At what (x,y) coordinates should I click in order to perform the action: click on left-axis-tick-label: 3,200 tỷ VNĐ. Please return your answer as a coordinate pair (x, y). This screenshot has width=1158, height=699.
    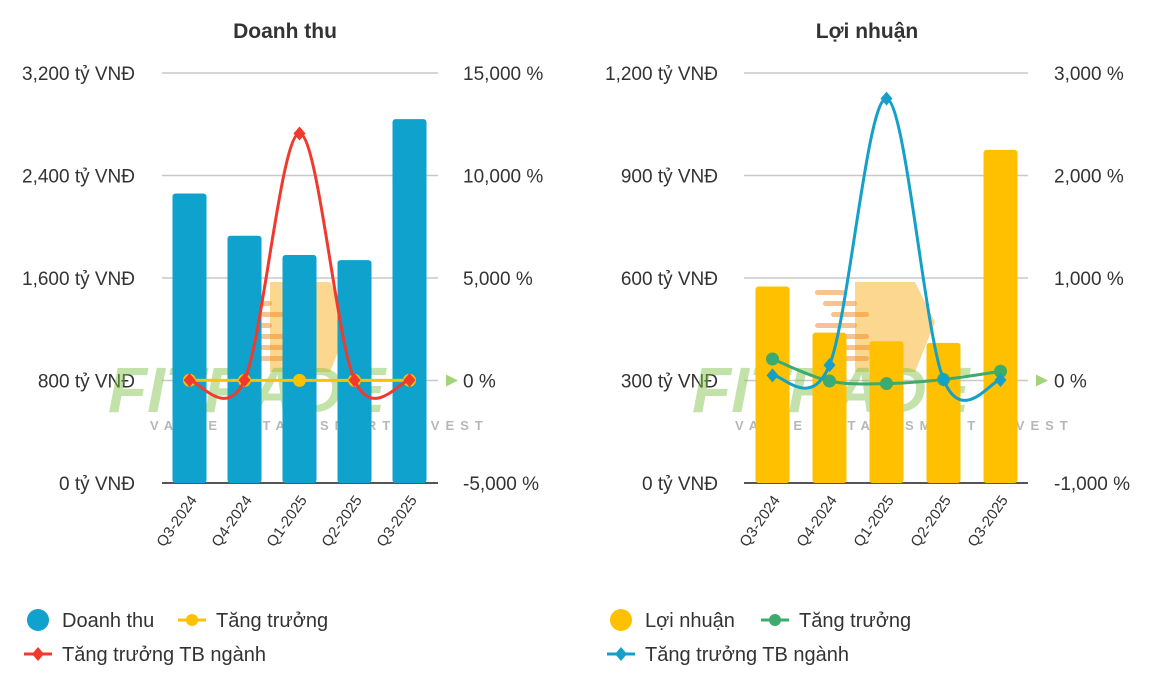
    Looking at the image, I should click on (78, 74).